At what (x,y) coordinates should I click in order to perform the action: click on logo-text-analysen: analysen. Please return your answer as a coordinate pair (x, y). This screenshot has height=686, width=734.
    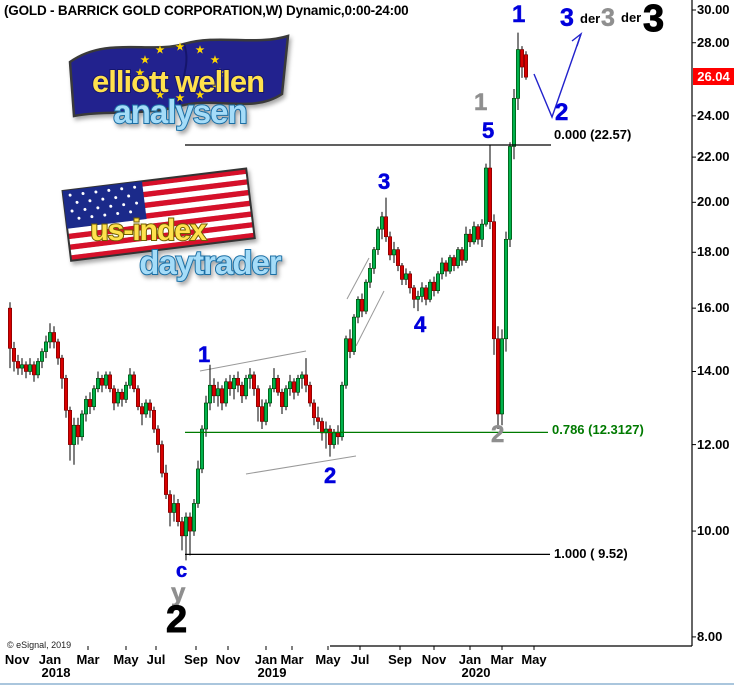
    Looking at the image, I should click on (179, 111).